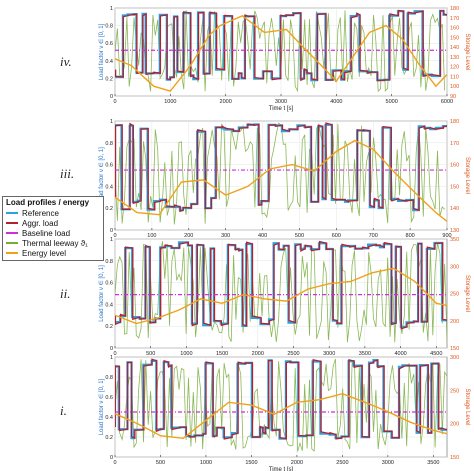 This screenshot has width=474, height=471. What do you see at coordinates (66, 61) in the screenshot?
I see `panel-label-iv: iv.` at bounding box center [66, 61].